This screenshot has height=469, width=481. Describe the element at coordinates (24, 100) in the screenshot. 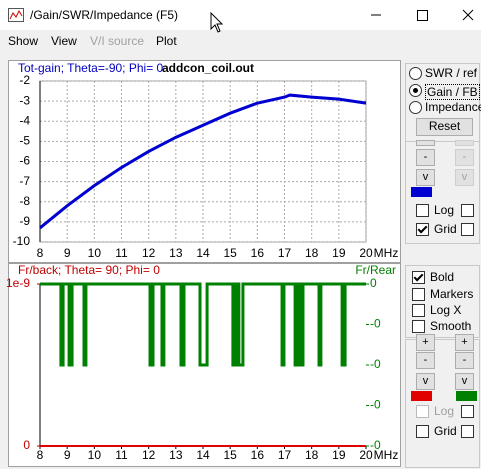

I see `y-tick-label: -3` at that location.